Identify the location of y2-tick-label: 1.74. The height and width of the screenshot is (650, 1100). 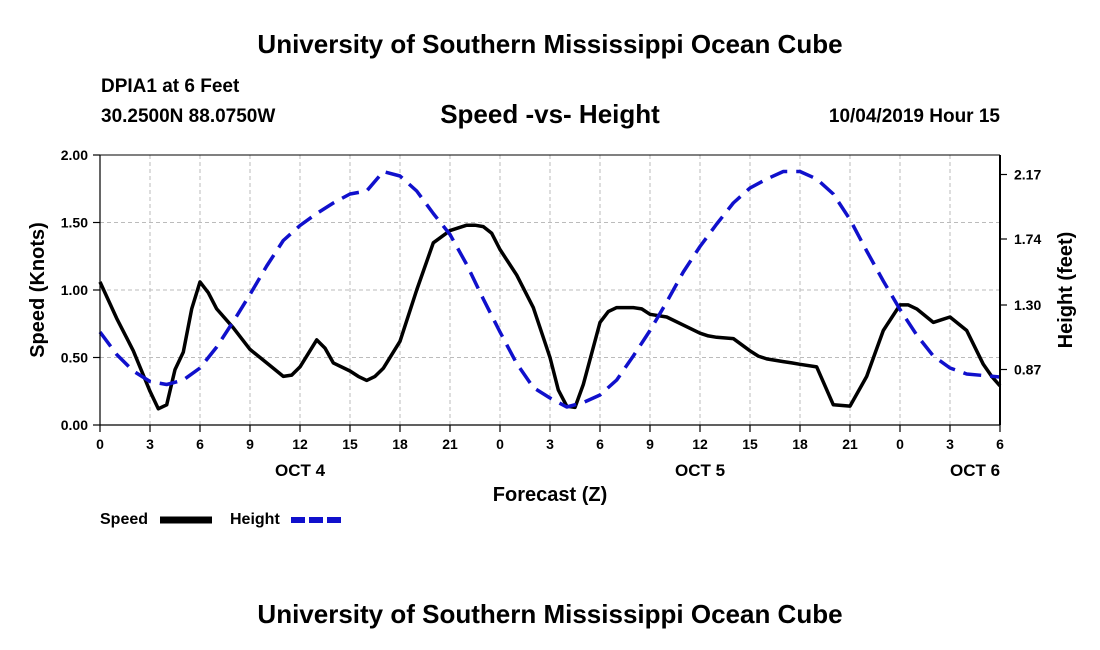
(1027, 239).